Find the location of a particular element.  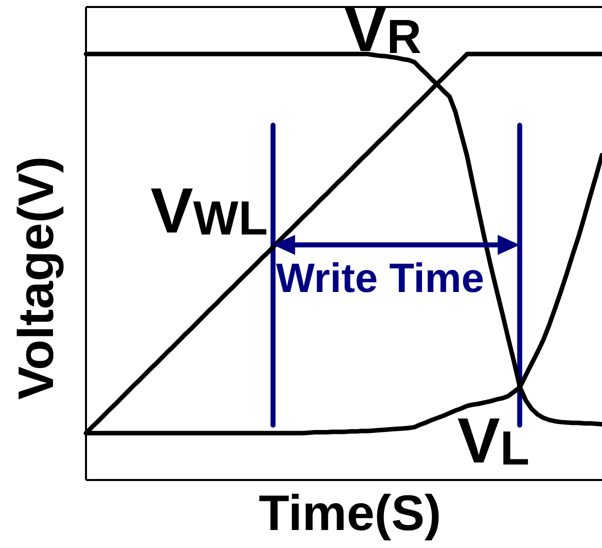

annotation: Write Time is located at coordinates (380, 277).